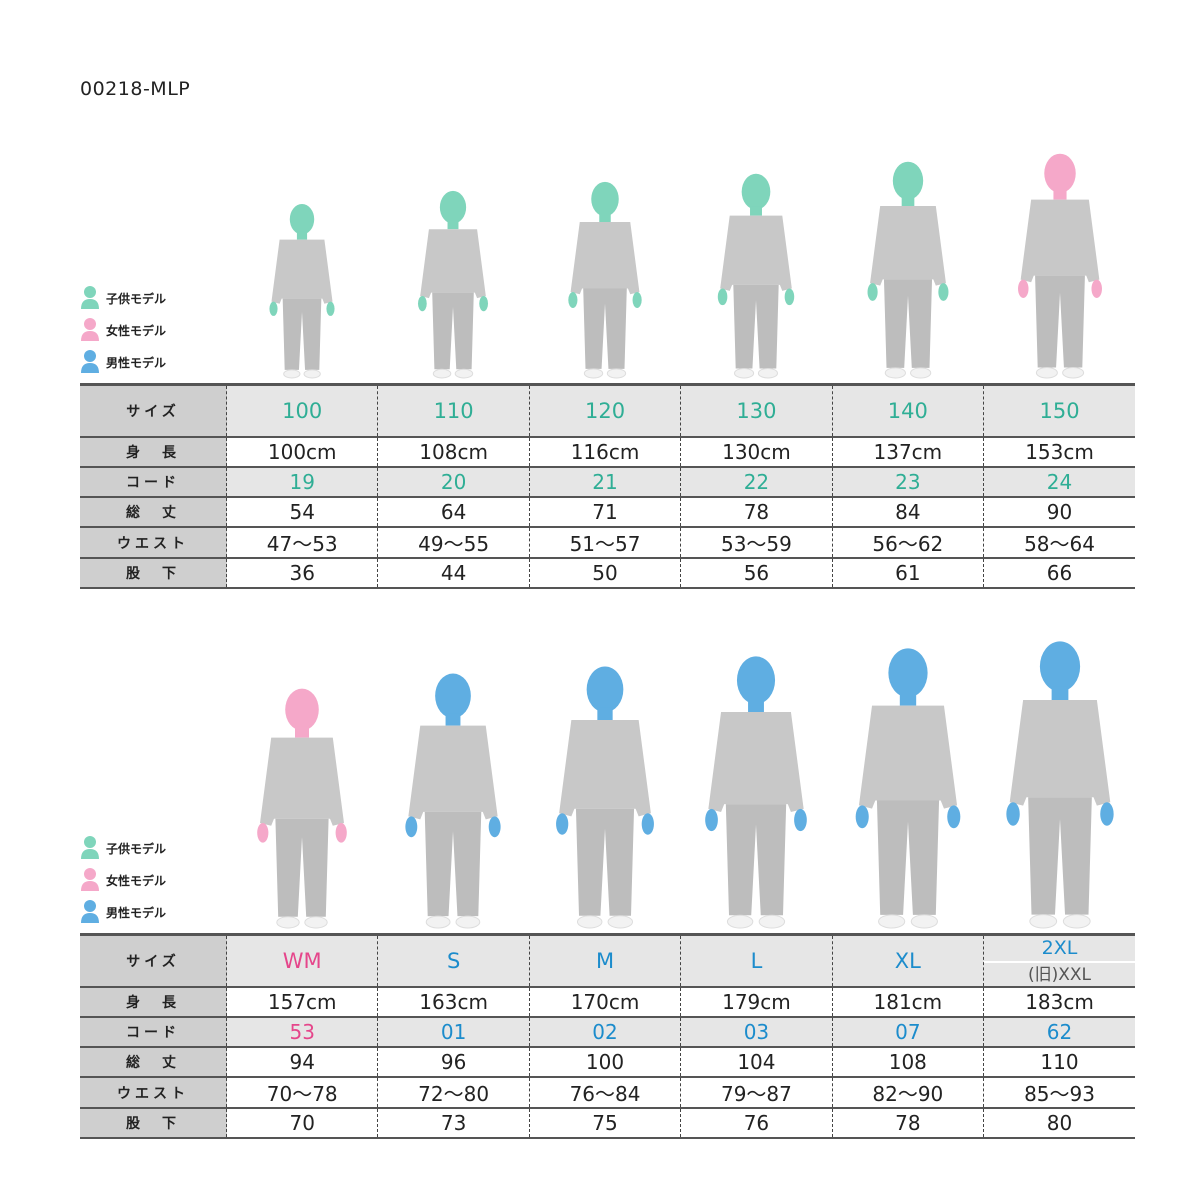 The image size is (1200, 1204). Describe the element at coordinates (153, 411) in the screenshot. I see `row-label: サイズ` at that location.